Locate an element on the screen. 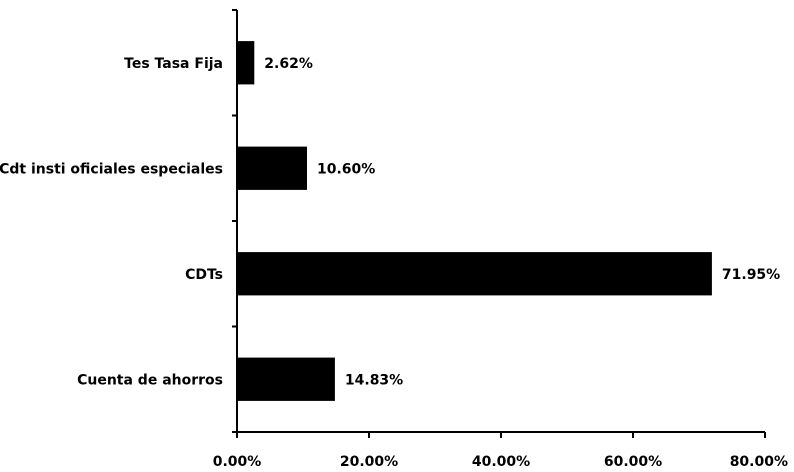 The image size is (794, 472). x-tick-label: 60.00% is located at coordinates (633, 462).